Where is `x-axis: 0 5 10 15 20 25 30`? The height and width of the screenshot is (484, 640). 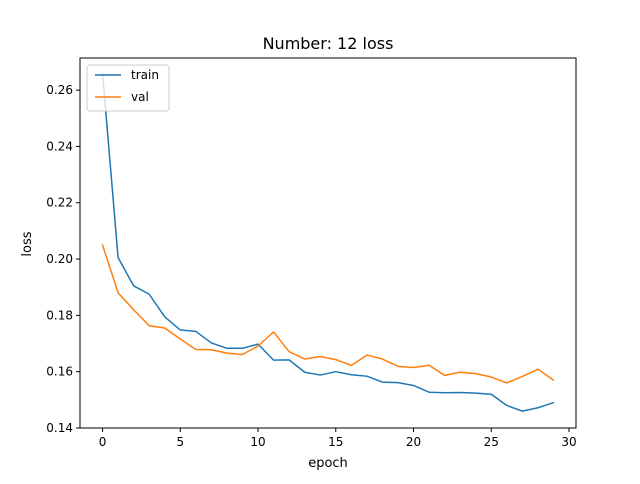 x-axis: 0 5 10 15 20 25 30 is located at coordinates (338, 438).